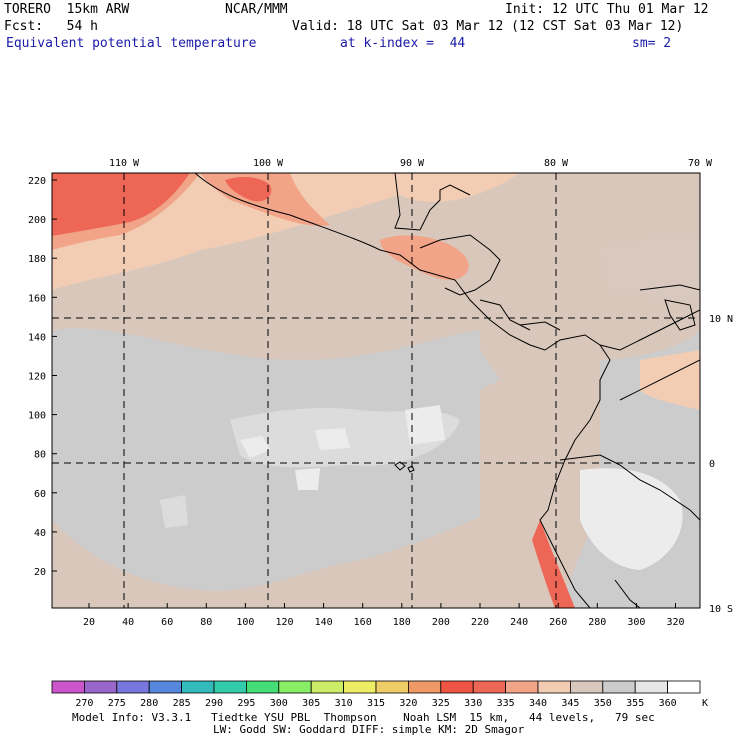 This screenshot has width=740, height=740. I want to click on colorbar-label: 270, so click(84, 703).